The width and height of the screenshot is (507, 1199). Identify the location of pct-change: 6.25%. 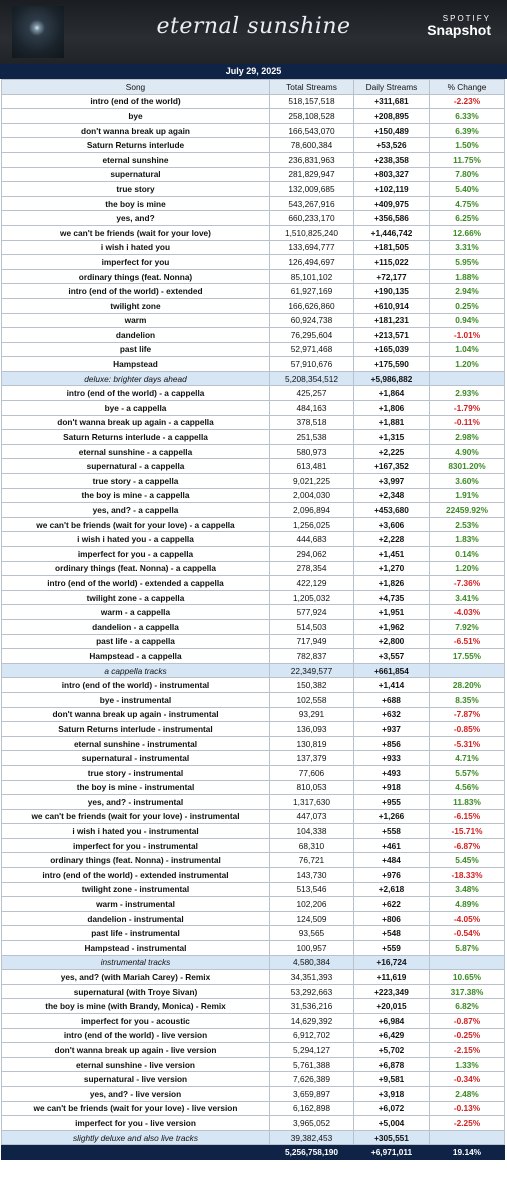
(467, 218).